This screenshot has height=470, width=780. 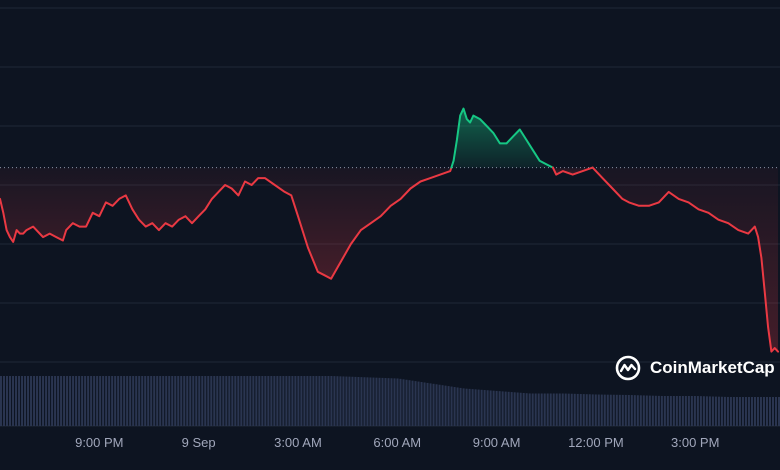 I want to click on price-line-down, so click(x=572, y=171).